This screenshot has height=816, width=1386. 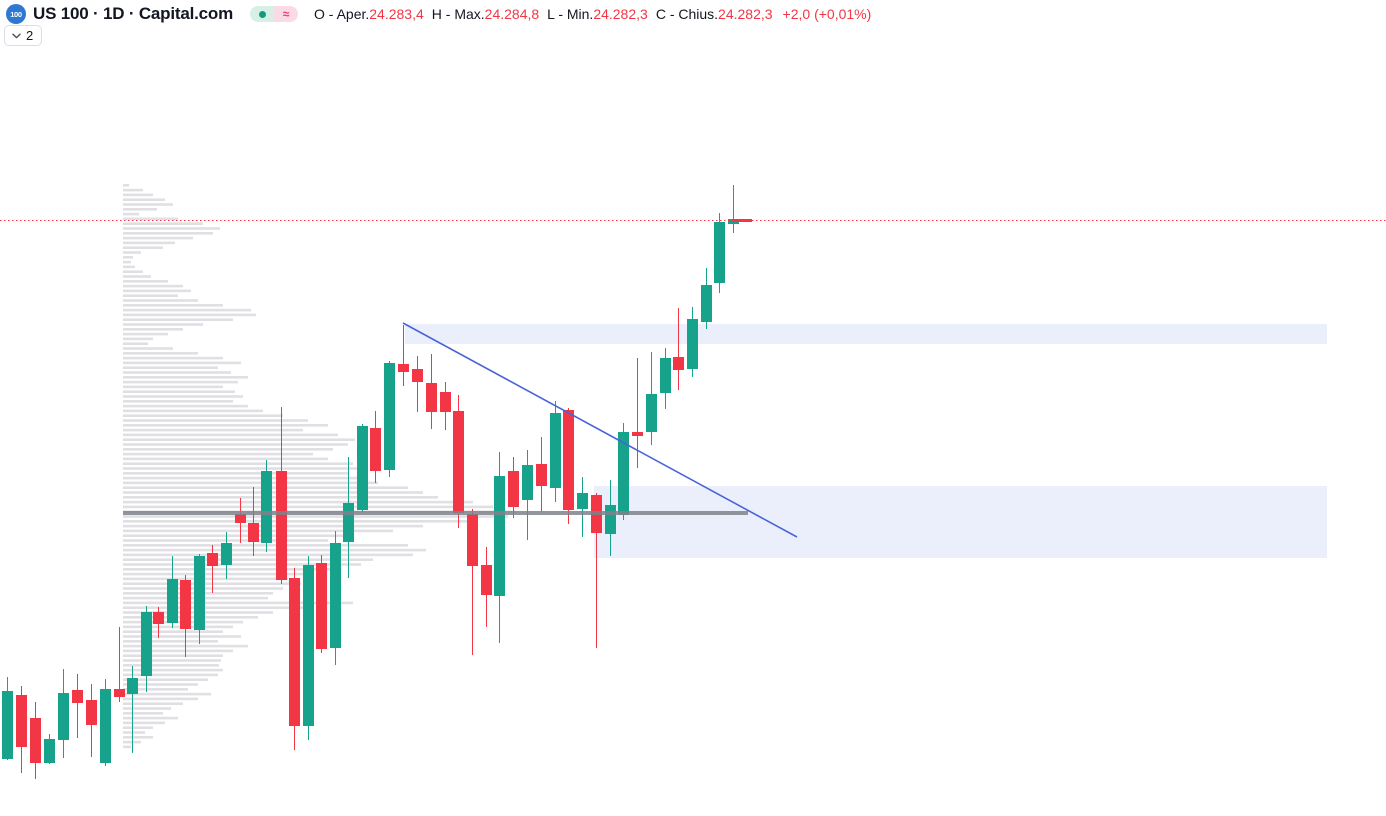 I want to click on market-status-dot-icon, so click(x=262, y=14).